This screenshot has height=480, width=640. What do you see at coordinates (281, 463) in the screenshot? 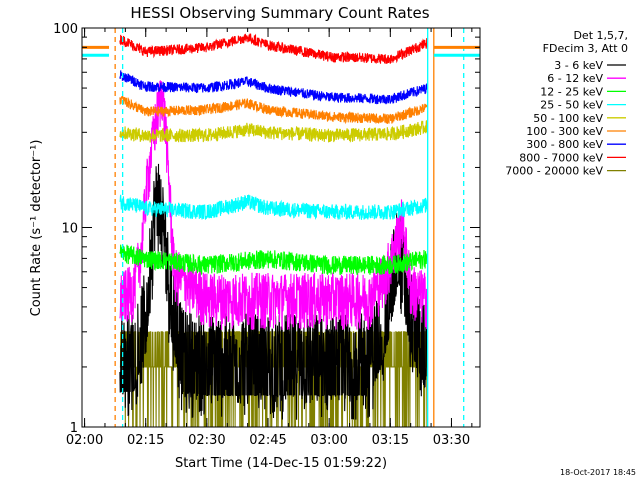
I see `x-axis-label: Start Time (14-Dec-15 01:59:22)` at bounding box center [281, 463].